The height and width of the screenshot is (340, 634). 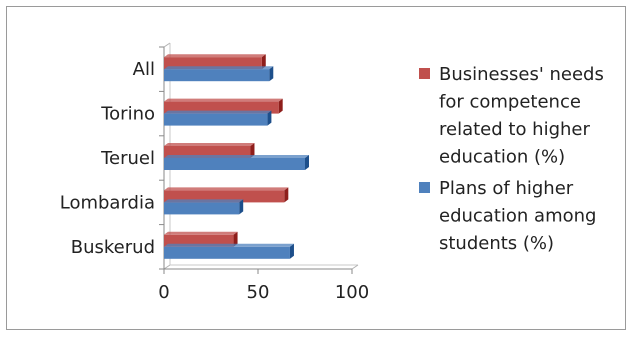 I want to click on legend-entry-line: students (%), so click(x=496, y=243).